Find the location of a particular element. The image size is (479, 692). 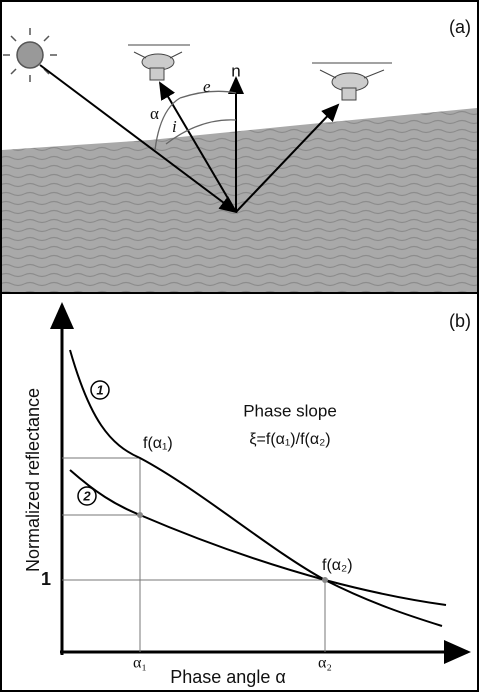

sun is located at coordinates (30, 55).